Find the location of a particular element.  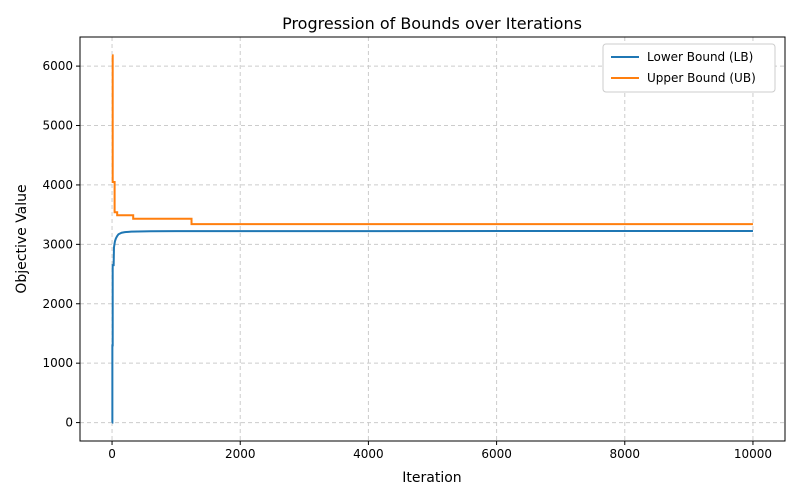

x-axis-label: Iteration is located at coordinates (431, 478).